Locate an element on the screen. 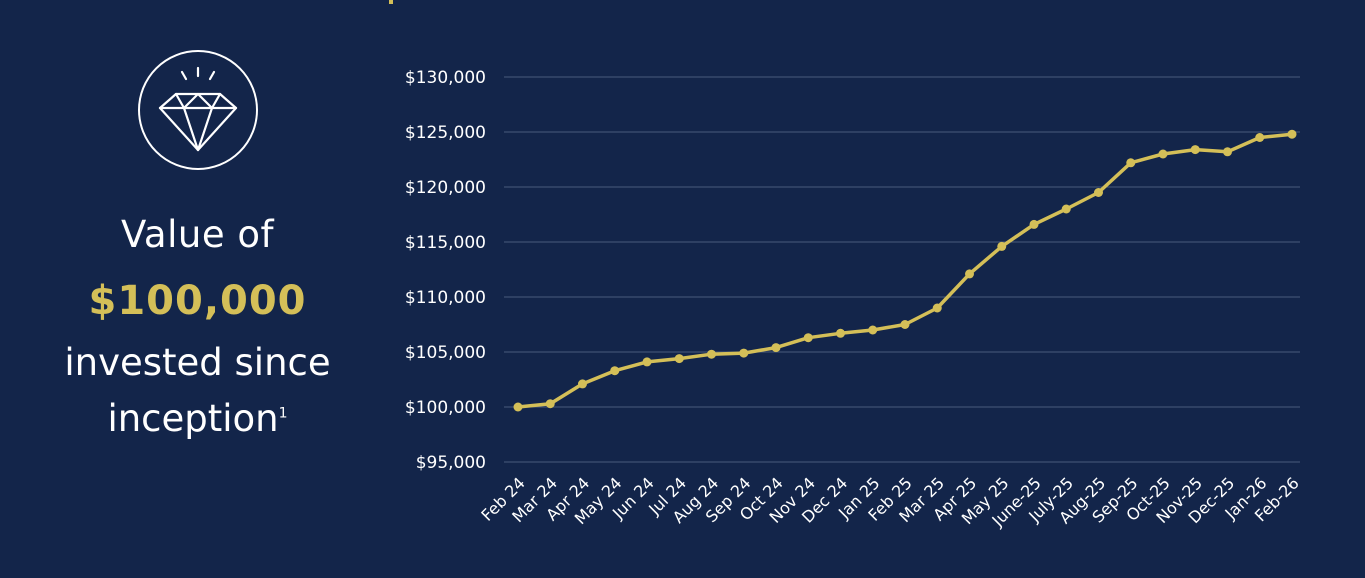 The height and width of the screenshot is (578, 1365). diamond-icon is located at coordinates (197, 110).